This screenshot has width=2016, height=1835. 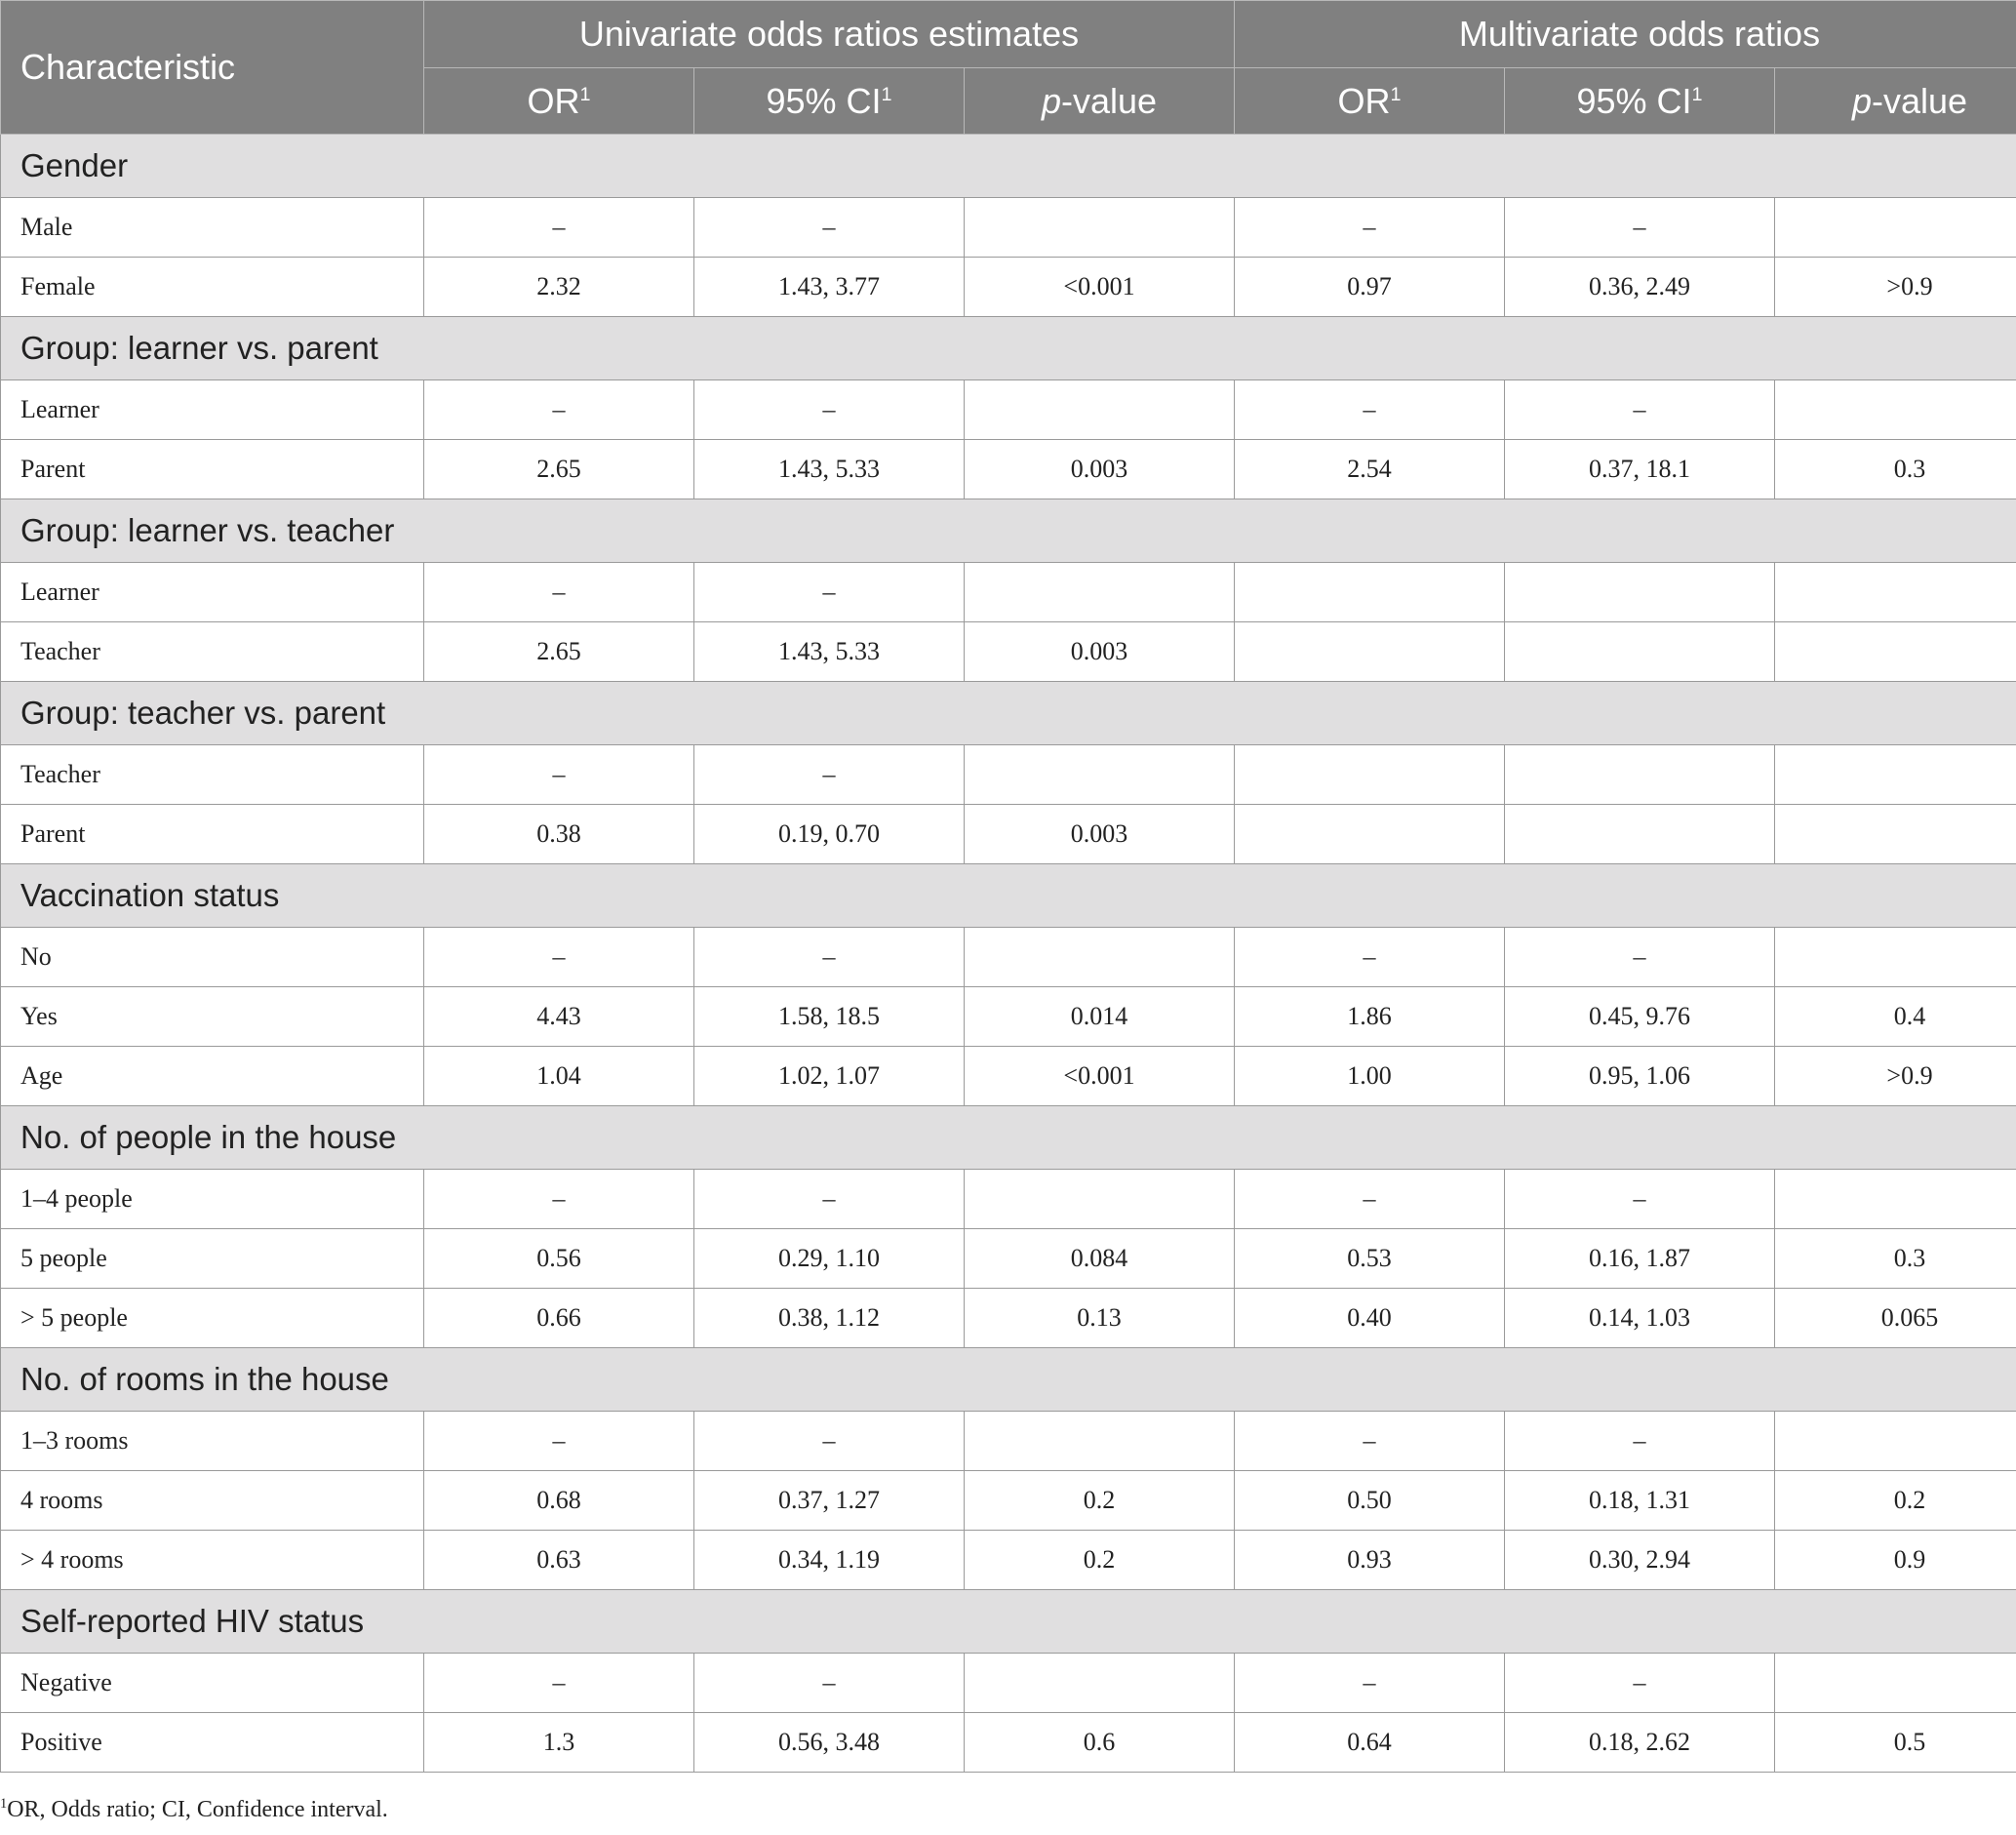 I want to click on section-title: Group: learner vs. parent, so click(x=1008, y=348).